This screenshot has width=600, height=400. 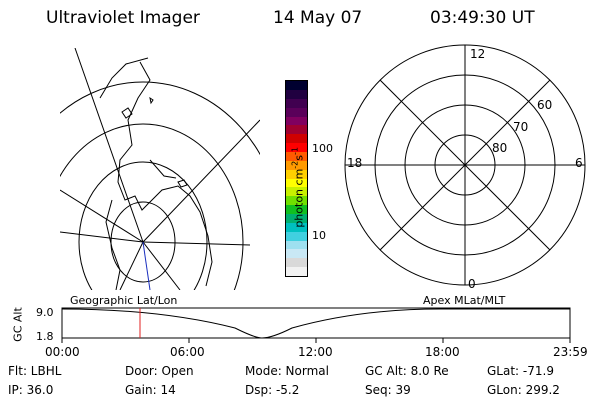 What do you see at coordinates (482, 18) in the screenshot?
I see `time-label: 03:49:30 UT` at bounding box center [482, 18].